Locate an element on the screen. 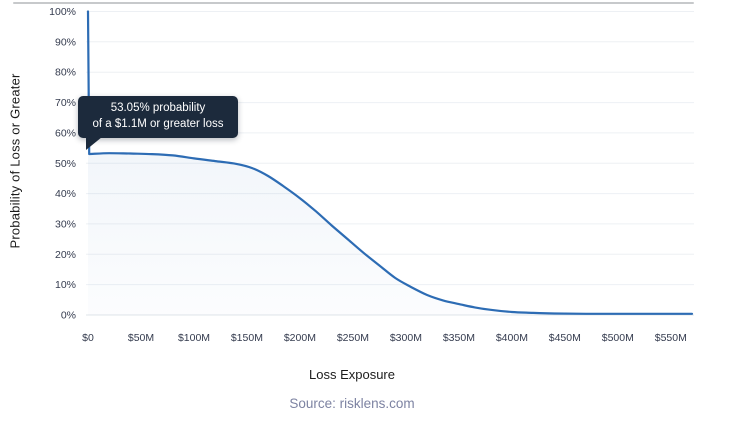 The width and height of the screenshot is (729, 423). x-tick-label: $250M is located at coordinates (353, 338).